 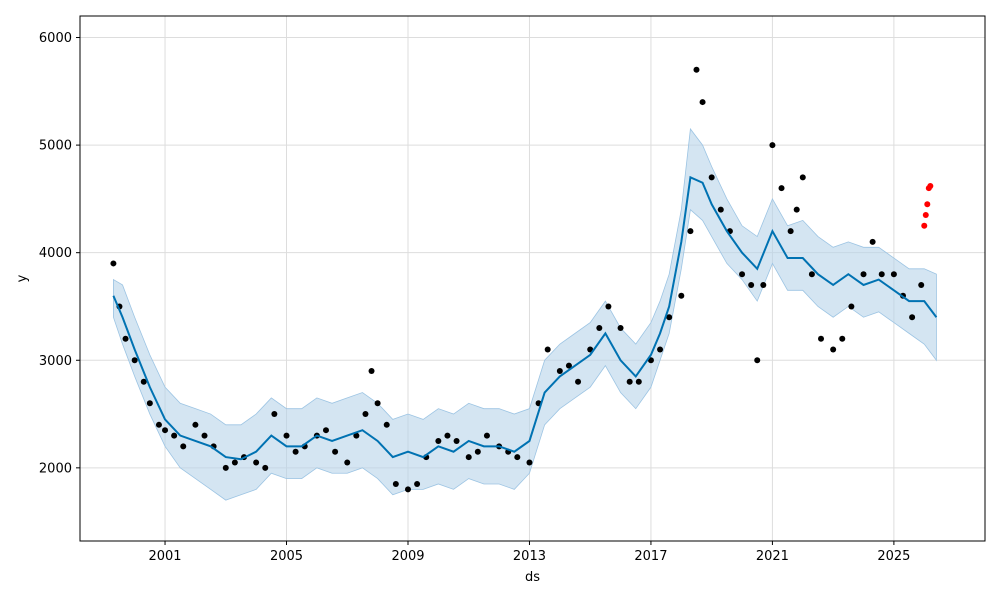 I want to click on x-tick-label: 2025, so click(x=893, y=556).